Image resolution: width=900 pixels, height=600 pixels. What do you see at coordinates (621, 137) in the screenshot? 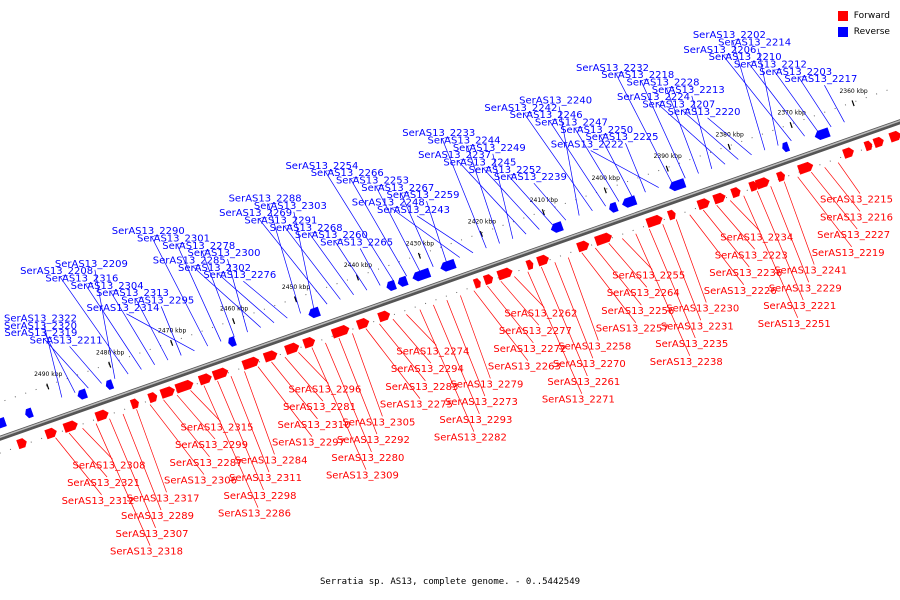
I see `reverse-gene-label: SerAS13_2225` at bounding box center [621, 137].